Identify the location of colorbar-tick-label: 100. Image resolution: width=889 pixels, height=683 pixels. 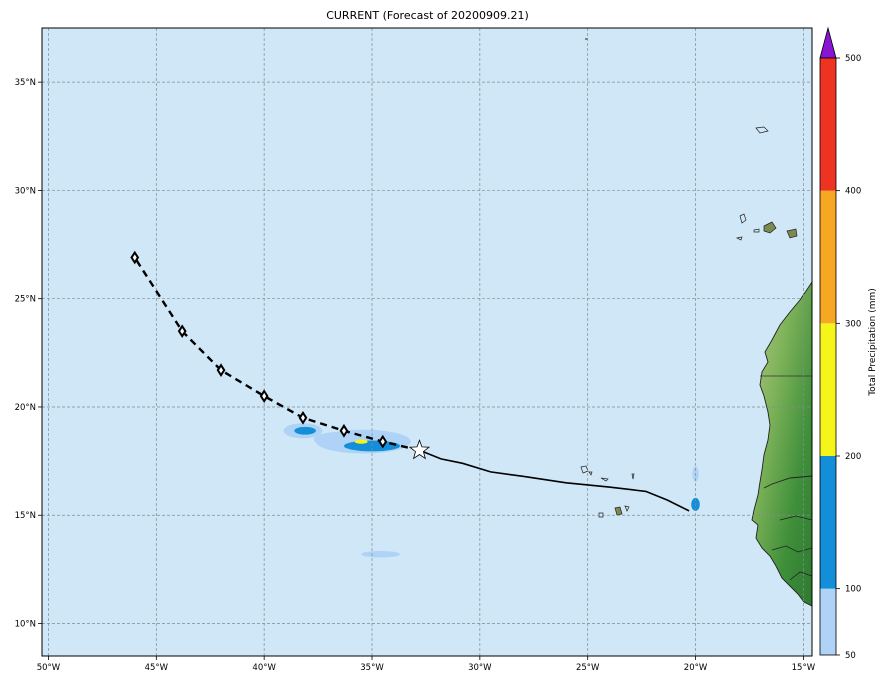
(853, 590).